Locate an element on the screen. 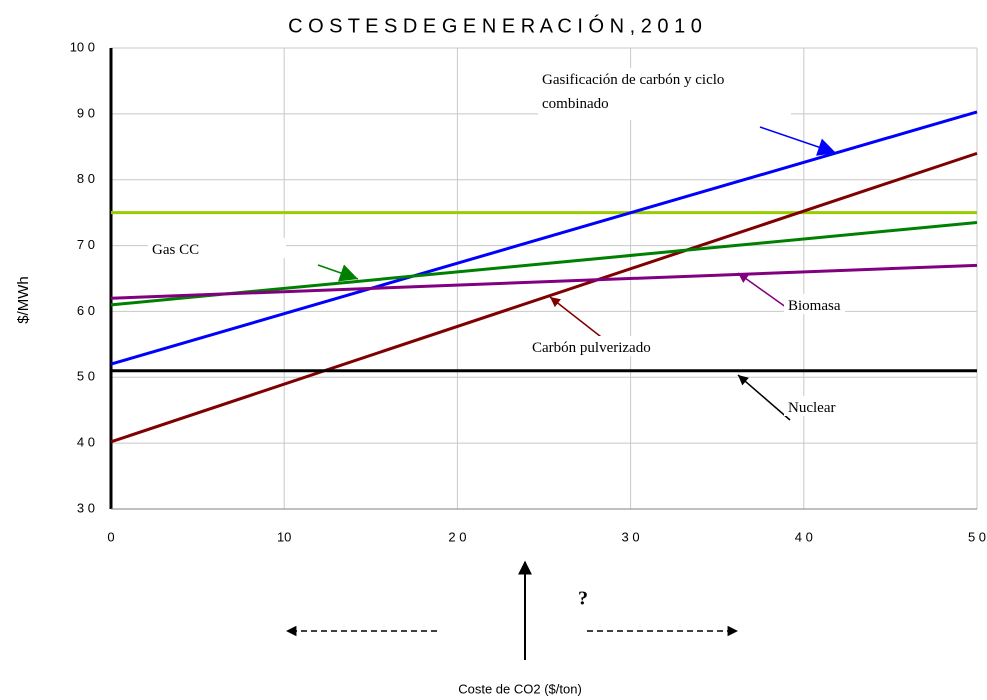  arrow-carbon is located at coordinates (577, 318).